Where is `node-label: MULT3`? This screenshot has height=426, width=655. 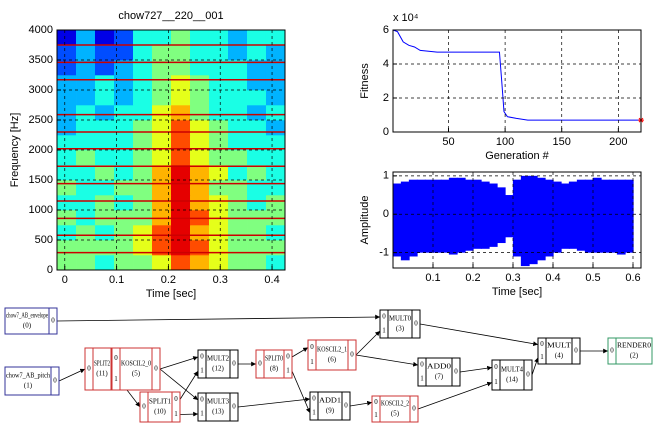 node-label: MULT3 is located at coordinates (218, 402).